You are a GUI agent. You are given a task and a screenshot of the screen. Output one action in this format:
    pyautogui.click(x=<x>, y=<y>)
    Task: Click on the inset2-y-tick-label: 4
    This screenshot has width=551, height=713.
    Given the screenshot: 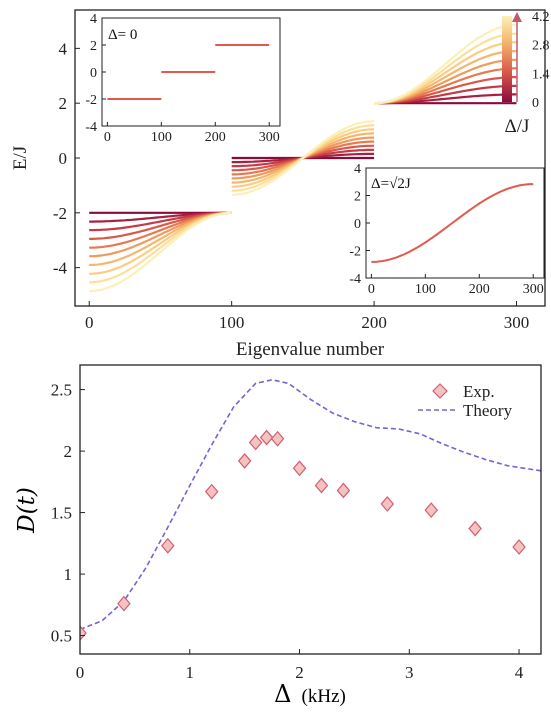 What is the action you would take?
    pyautogui.click(x=357, y=169)
    